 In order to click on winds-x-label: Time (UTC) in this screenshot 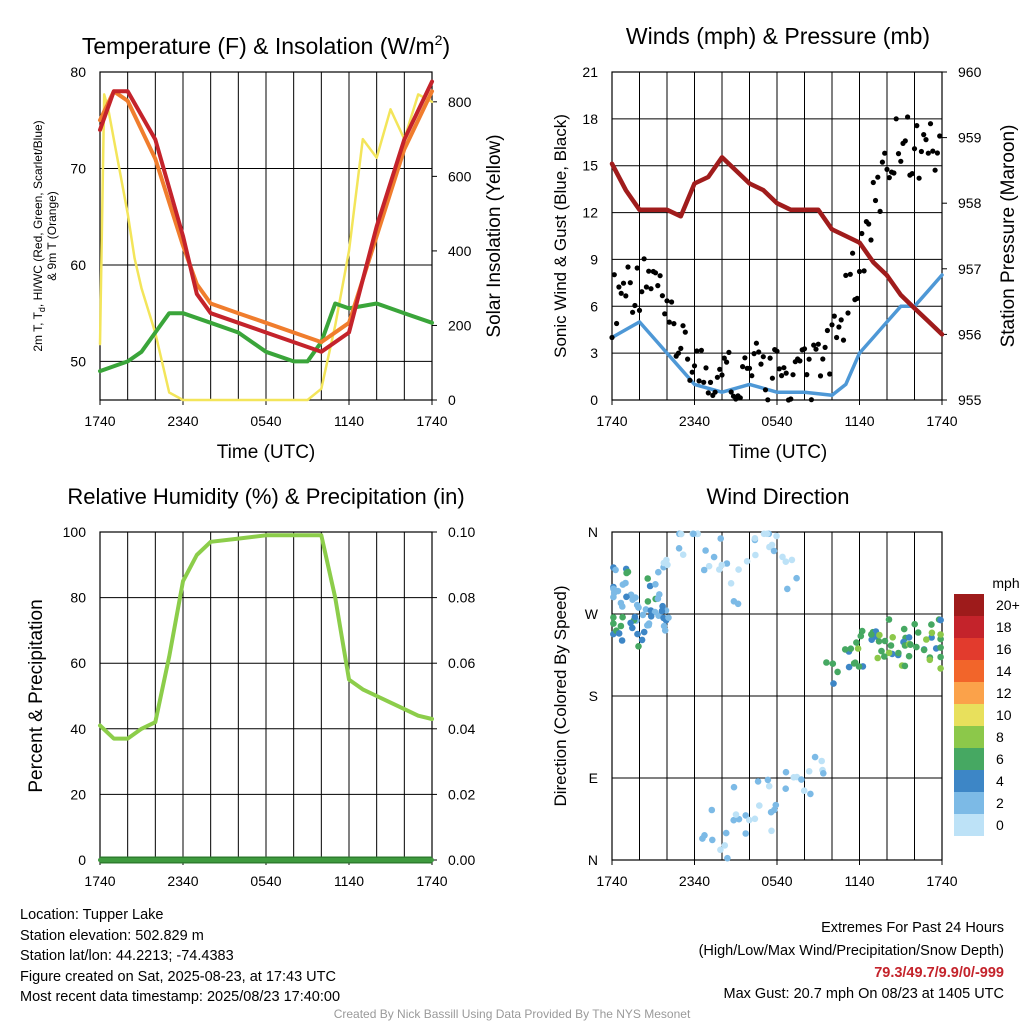, I will do `click(778, 452)`.